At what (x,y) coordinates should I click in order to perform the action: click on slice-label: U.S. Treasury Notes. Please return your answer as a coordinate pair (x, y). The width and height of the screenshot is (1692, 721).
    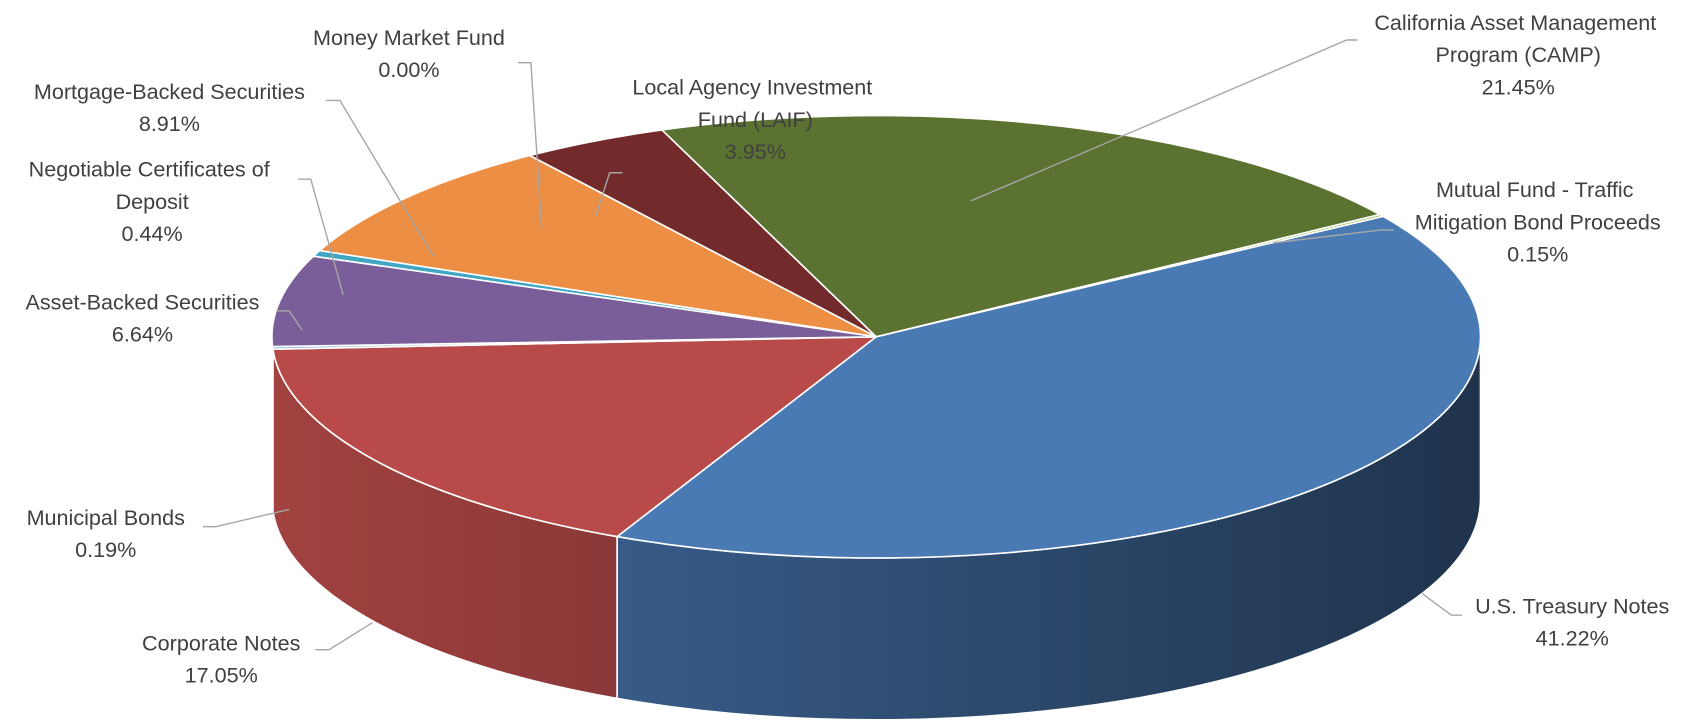
    Looking at the image, I should click on (1572, 605).